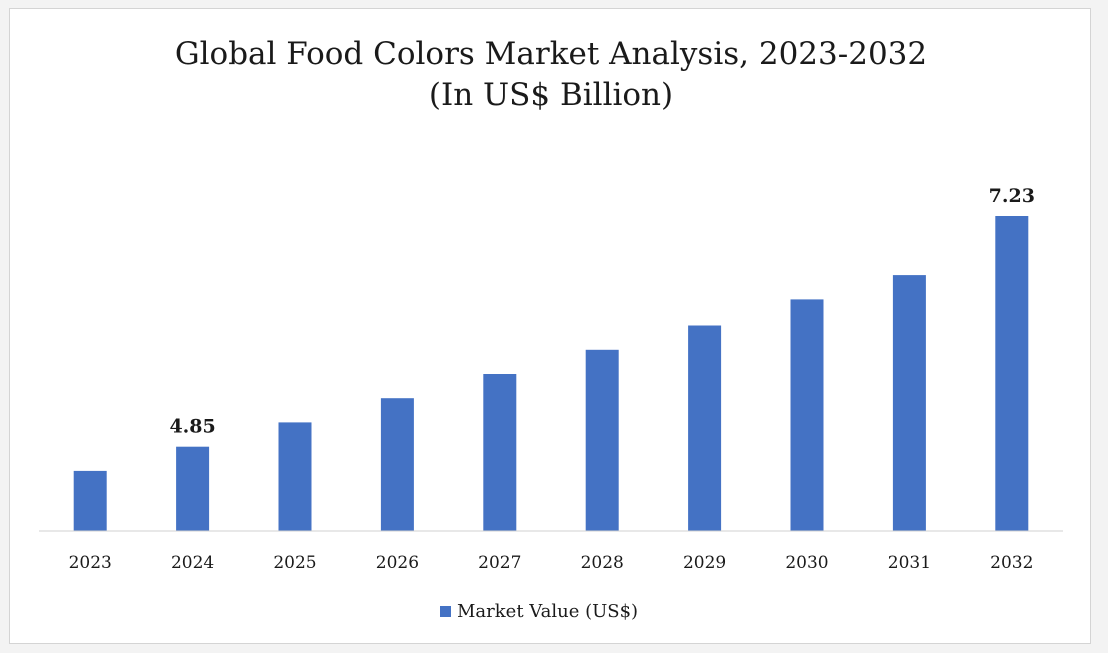 Image resolution: width=1108 pixels, height=653 pixels. I want to click on x-tick-label-2032: 2032, so click(1011, 563).